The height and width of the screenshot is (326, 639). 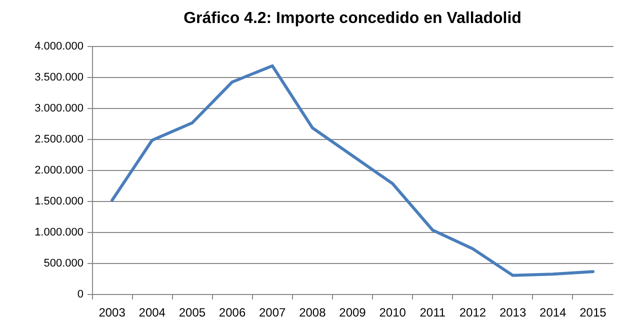 What do you see at coordinates (59, 202) in the screenshot?
I see `y-tick-label: 1.500.000` at bounding box center [59, 202].